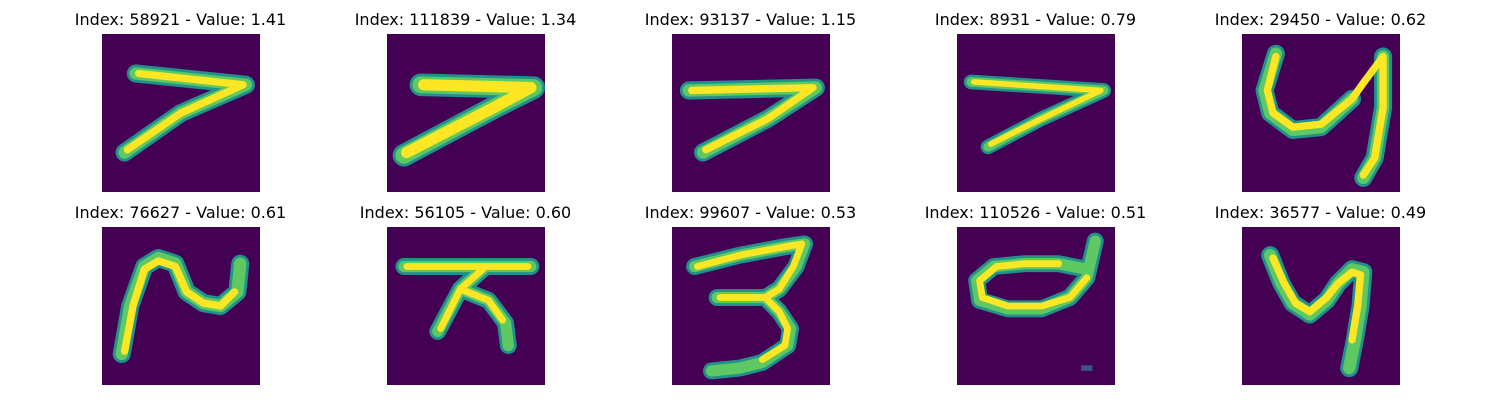 The height and width of the screenshot is (400, 1500). What do you see at coordinates (750, 19) in the screenshot?
I see `panel-title: Index: 93137 - Value: 1.15` at bounding box center [750, 19].